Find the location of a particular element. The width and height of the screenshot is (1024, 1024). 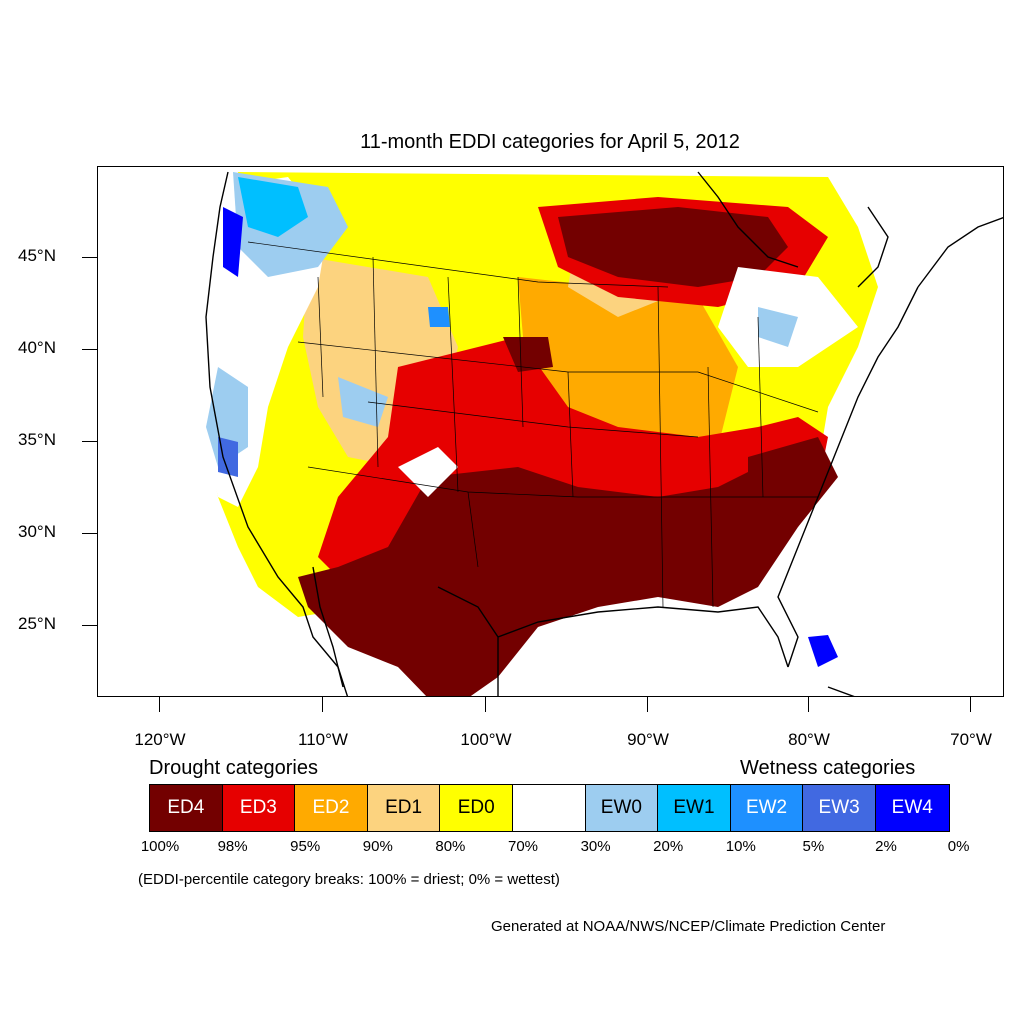

lon-label: 80°W is located at coordinates (809, 739).